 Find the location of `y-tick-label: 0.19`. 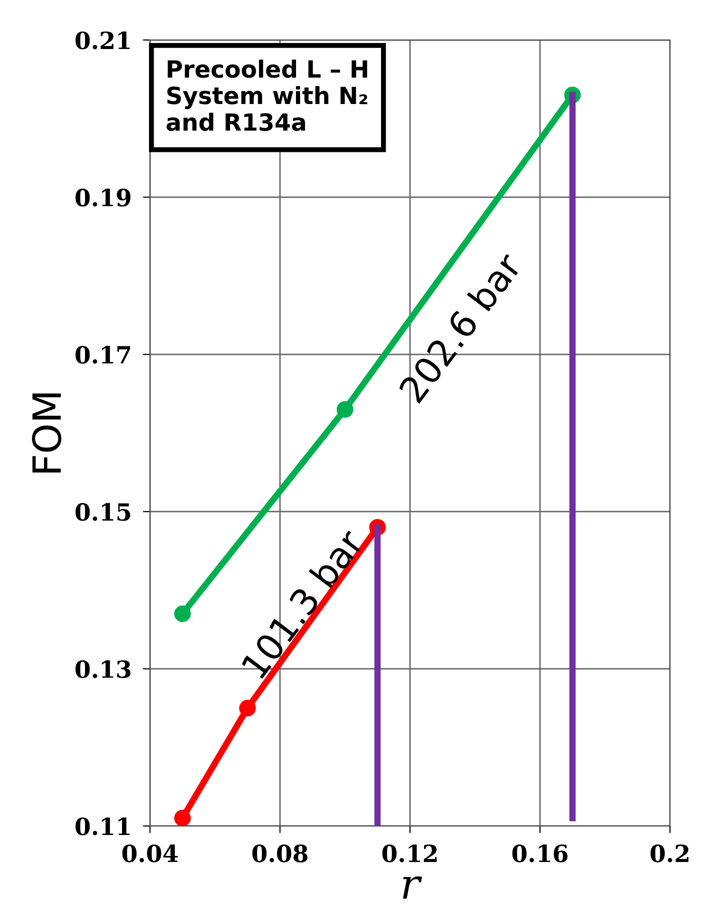

y-tick-label: 0.19 is located at coordinates (103, 197).